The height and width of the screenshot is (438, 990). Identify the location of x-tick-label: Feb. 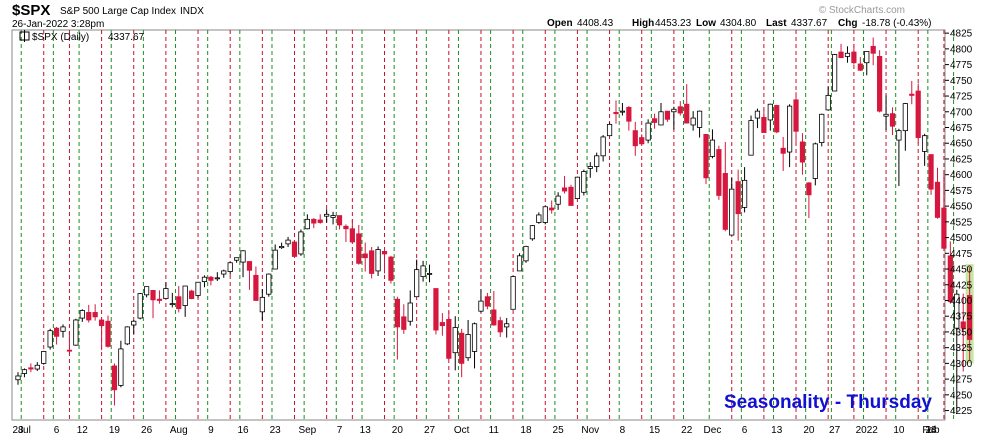
(931, 430).